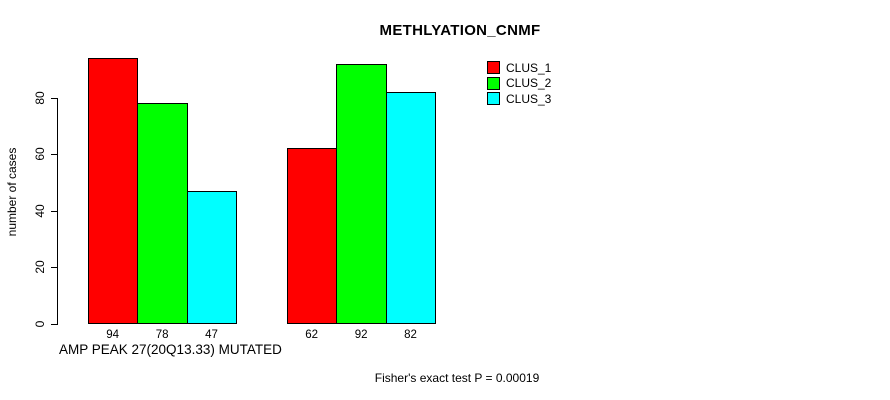 This screenshot has width=890, height=400. I want to click on legend-item-clus_3: CLUS_3, so click(519, 99).